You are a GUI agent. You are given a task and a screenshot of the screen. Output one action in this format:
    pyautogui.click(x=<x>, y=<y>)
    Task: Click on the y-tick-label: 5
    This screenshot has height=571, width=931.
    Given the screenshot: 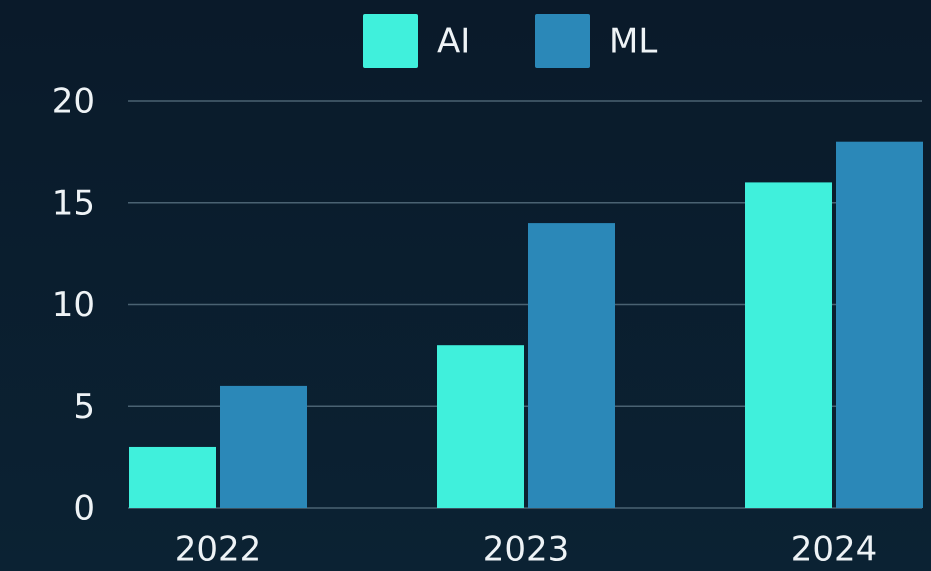 What is the action you would take?
    pyautogui.click(x=84, y=407)
    